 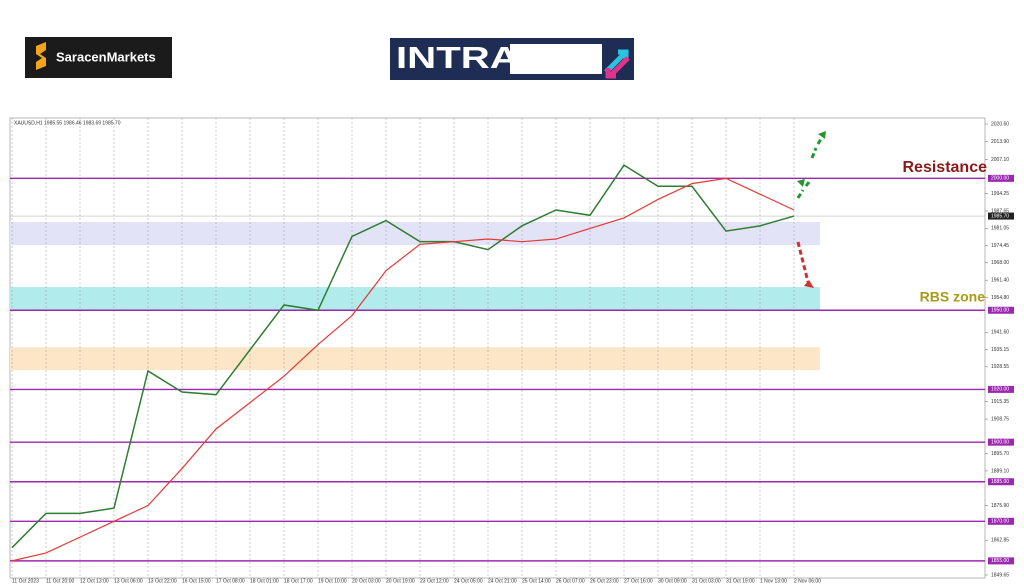 What do you see at coordinates (128, 581) in the screenshot?
I see `x-tick-label: 13 Oct 06:00` at bounding box center [128, 581].